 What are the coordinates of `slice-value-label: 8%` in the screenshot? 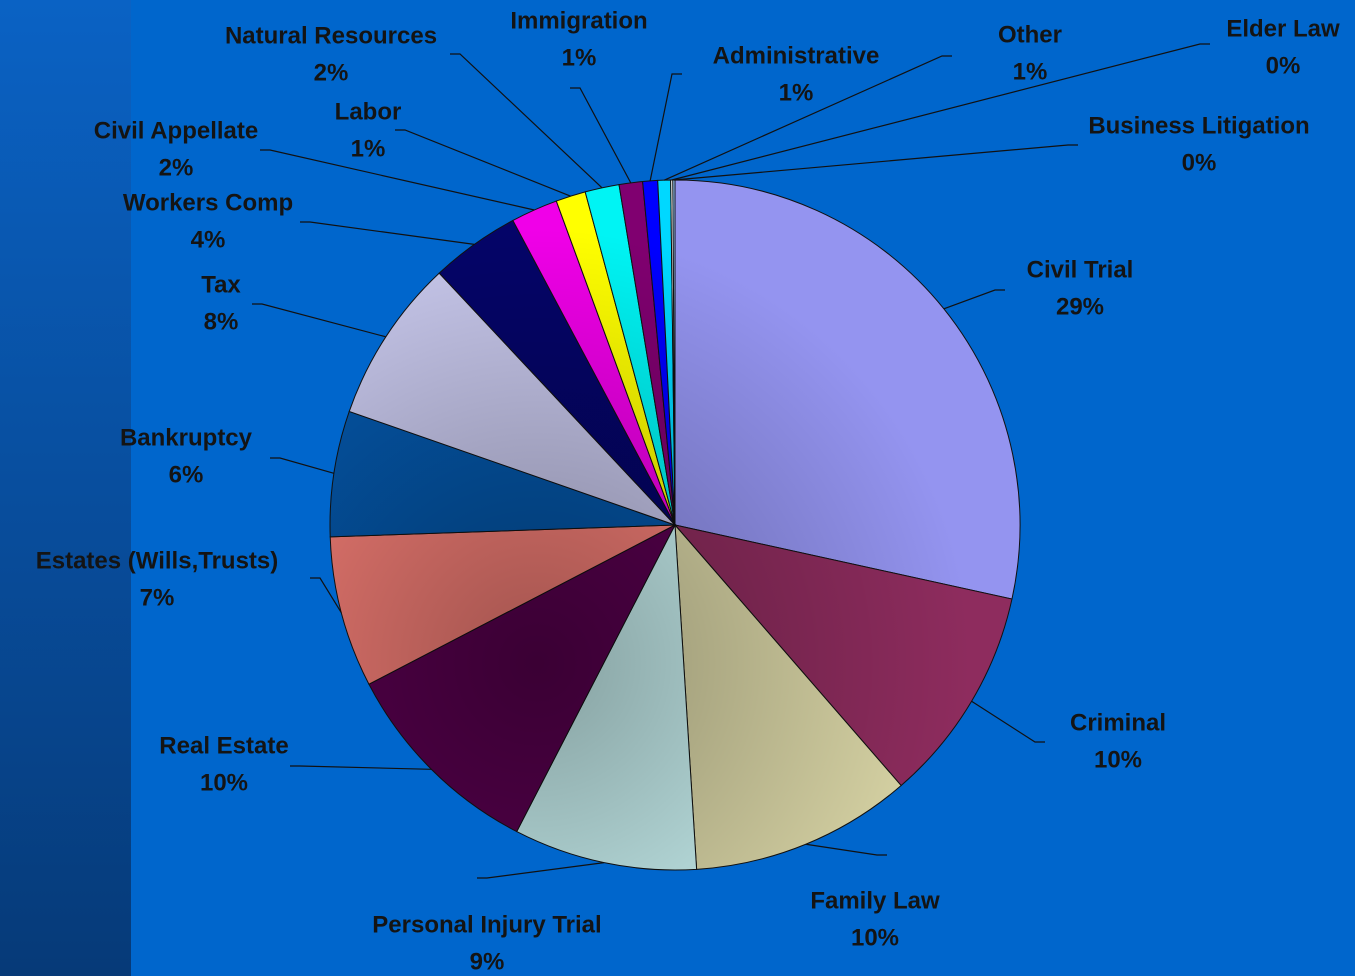 It's located at (221, 321).